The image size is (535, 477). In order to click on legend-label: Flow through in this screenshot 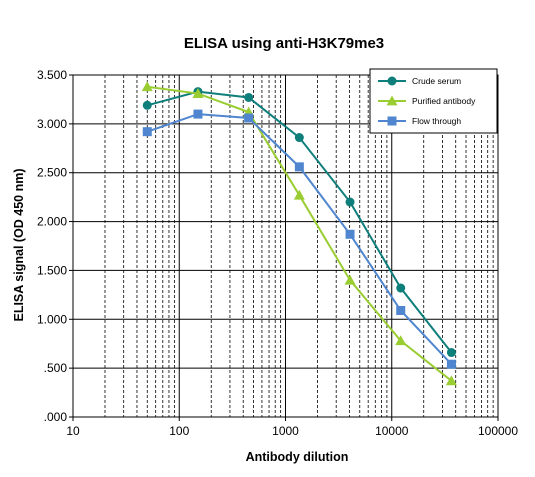, I will do `click(436, 121)`.